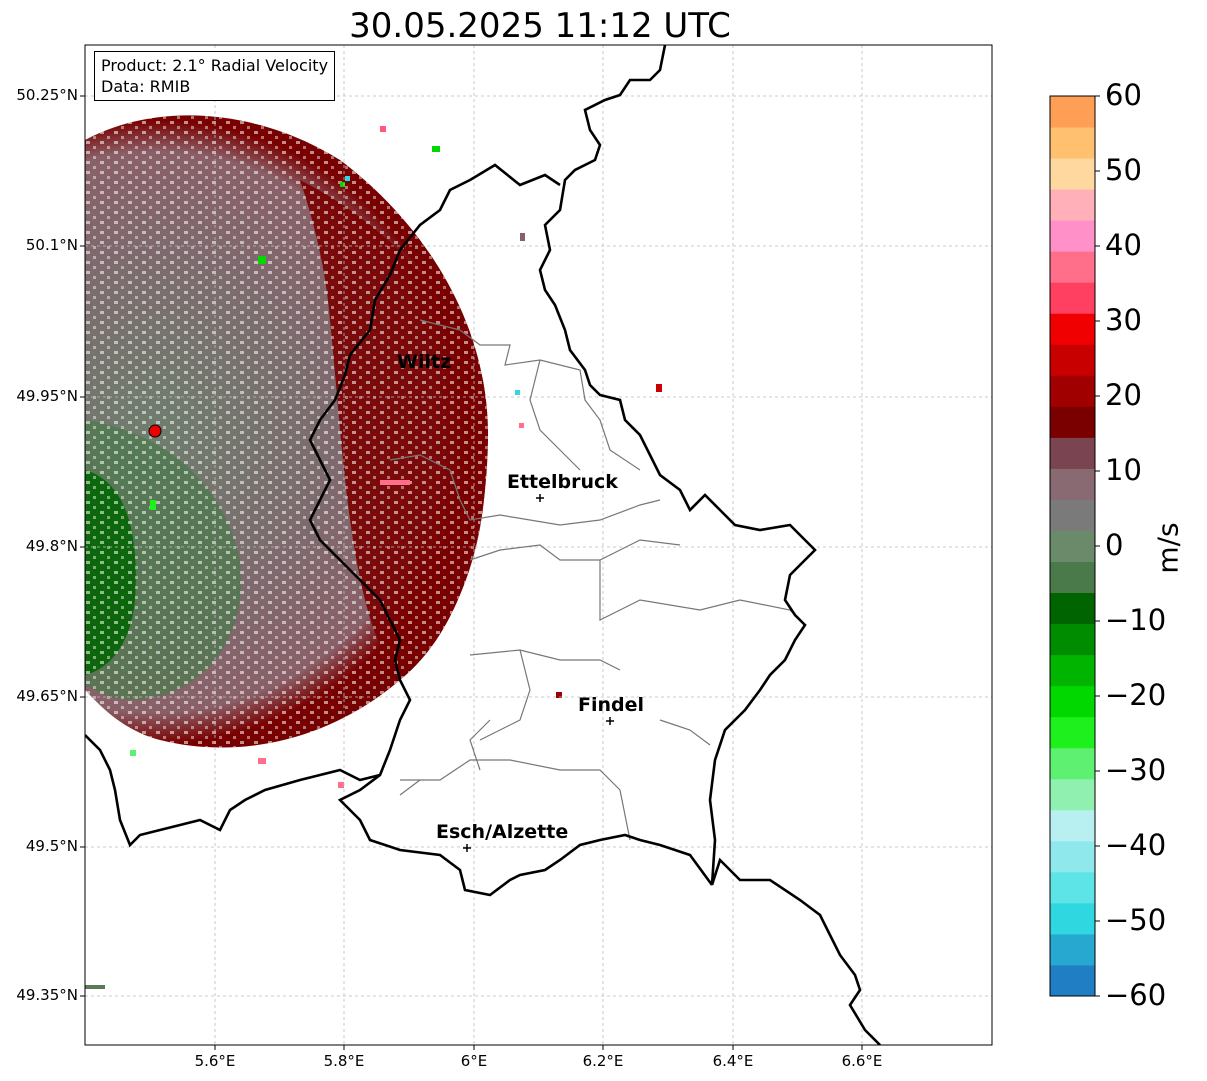  I want to click on colorbar, so click(1072, 546).